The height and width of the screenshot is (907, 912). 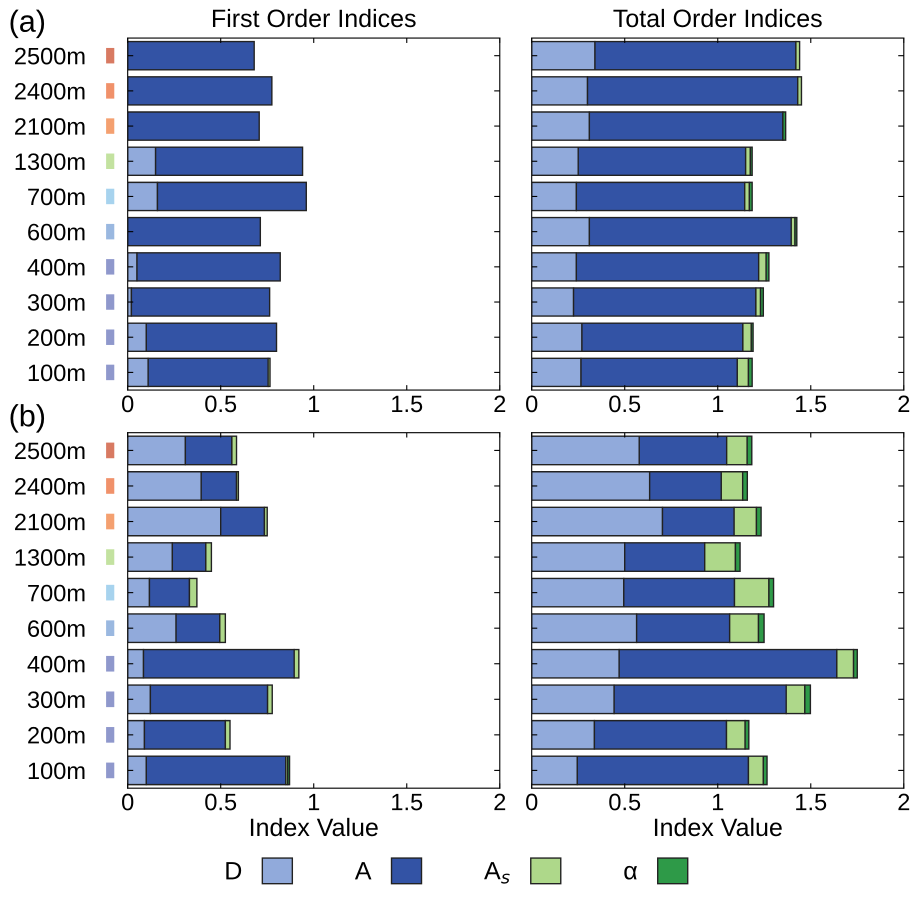 I want to click on legend-label: α, so click(x=630, y=873).